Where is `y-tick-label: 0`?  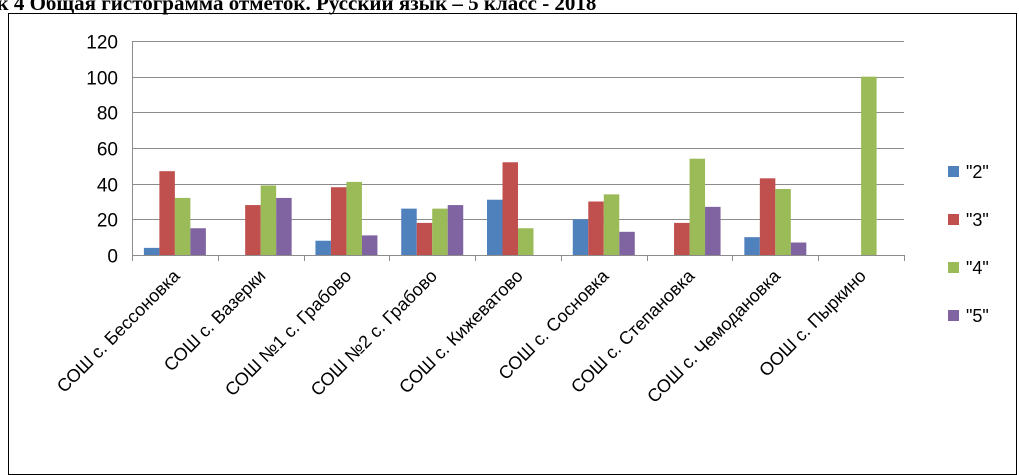
y-tick-label: 0 is located at coordinates (112, 257).